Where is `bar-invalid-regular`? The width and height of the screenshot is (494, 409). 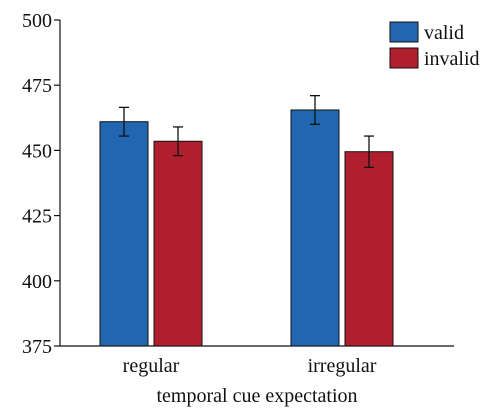 bar-invalid-regular is located at coordinates (178, 243).